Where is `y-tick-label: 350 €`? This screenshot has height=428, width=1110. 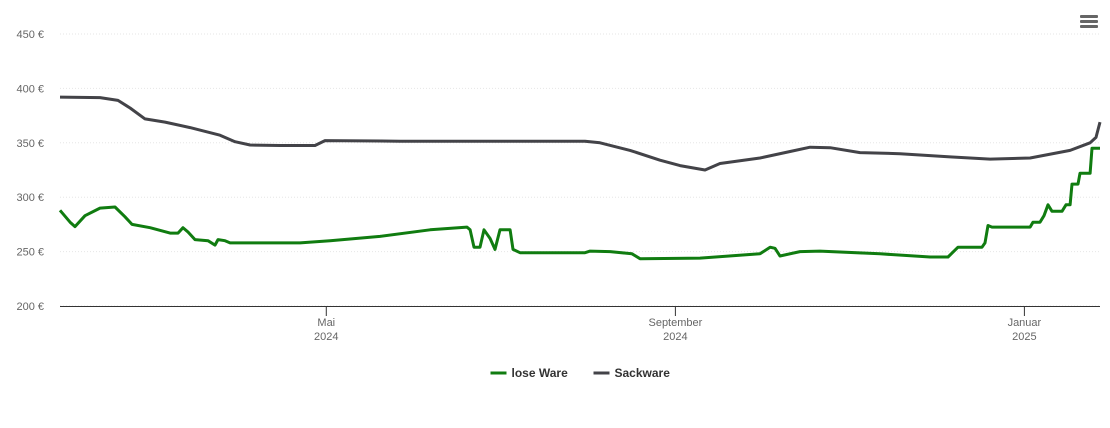 y-tick-label: 350 € is located at coordinates (30, 144).